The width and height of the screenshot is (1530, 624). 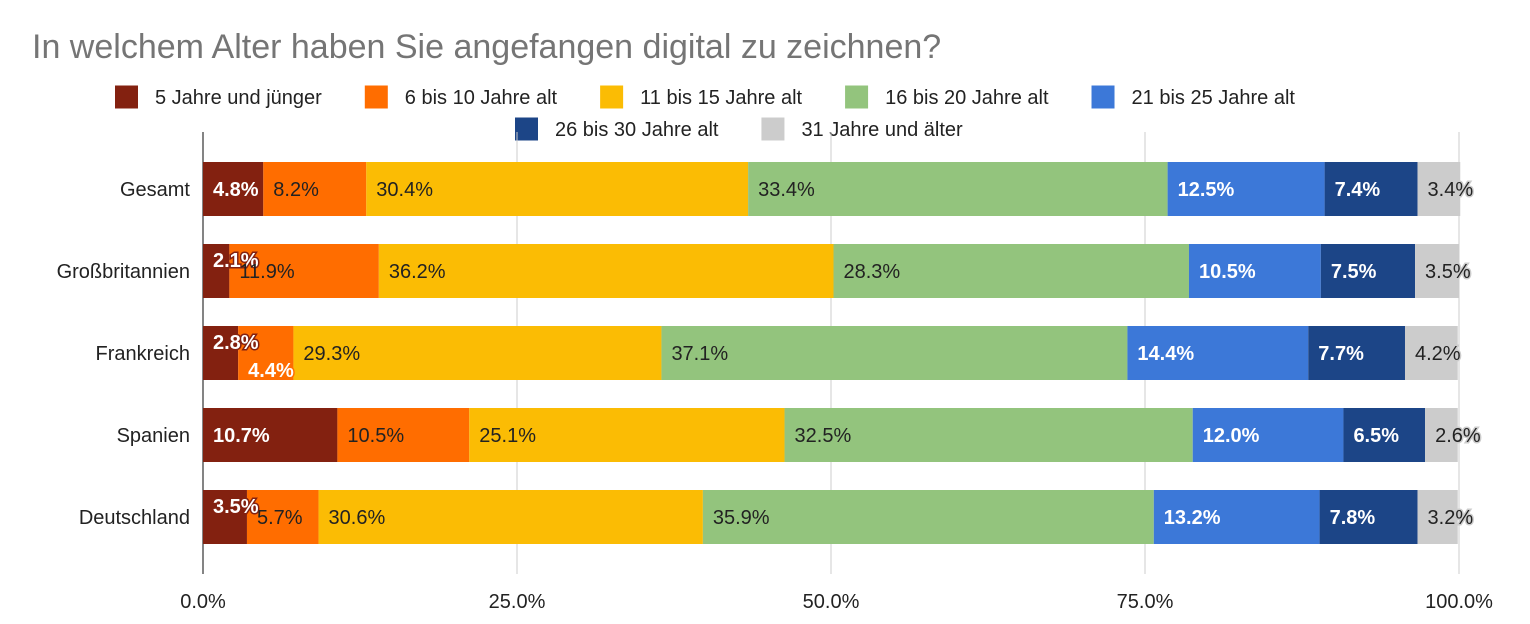 I want to click on legend-label: 31 Jahre und älter, so click(x=882, y=130).